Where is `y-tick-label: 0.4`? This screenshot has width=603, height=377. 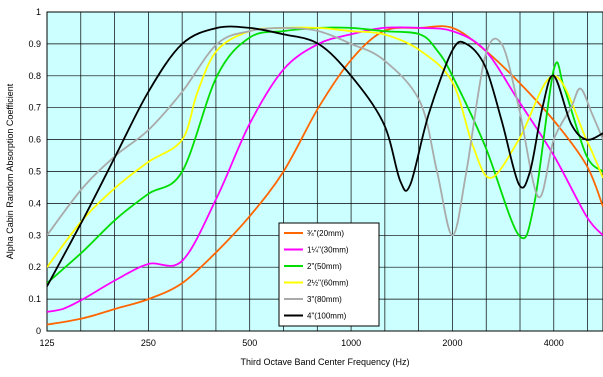 y-tick-label: 0.4 is located at coordinates (34, 203).